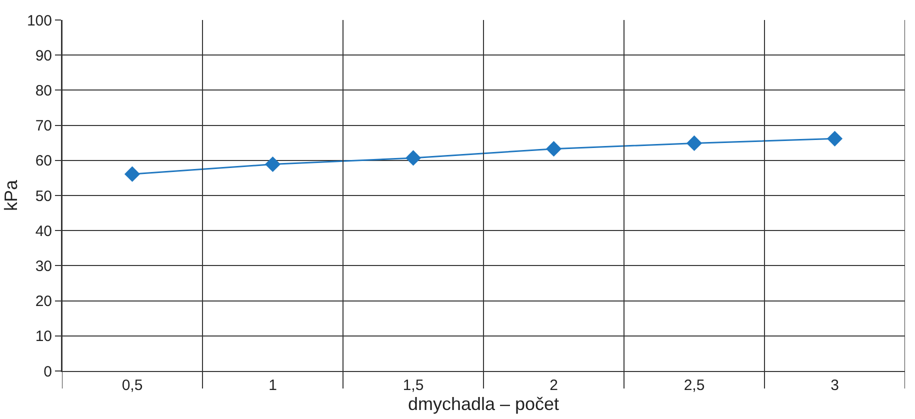  I want to click on y-tick-label: 100, so click(39, 21).